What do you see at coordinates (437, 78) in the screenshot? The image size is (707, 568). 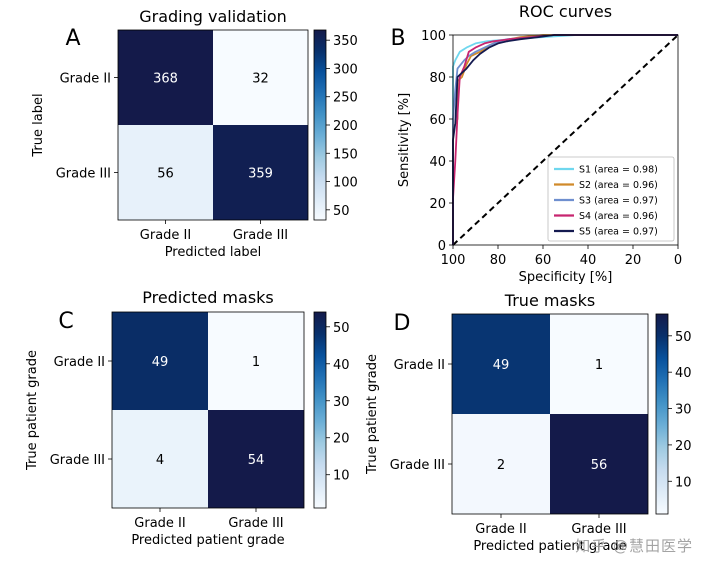 I see `y-tick-label: 80` at bounding box center [437, 78].